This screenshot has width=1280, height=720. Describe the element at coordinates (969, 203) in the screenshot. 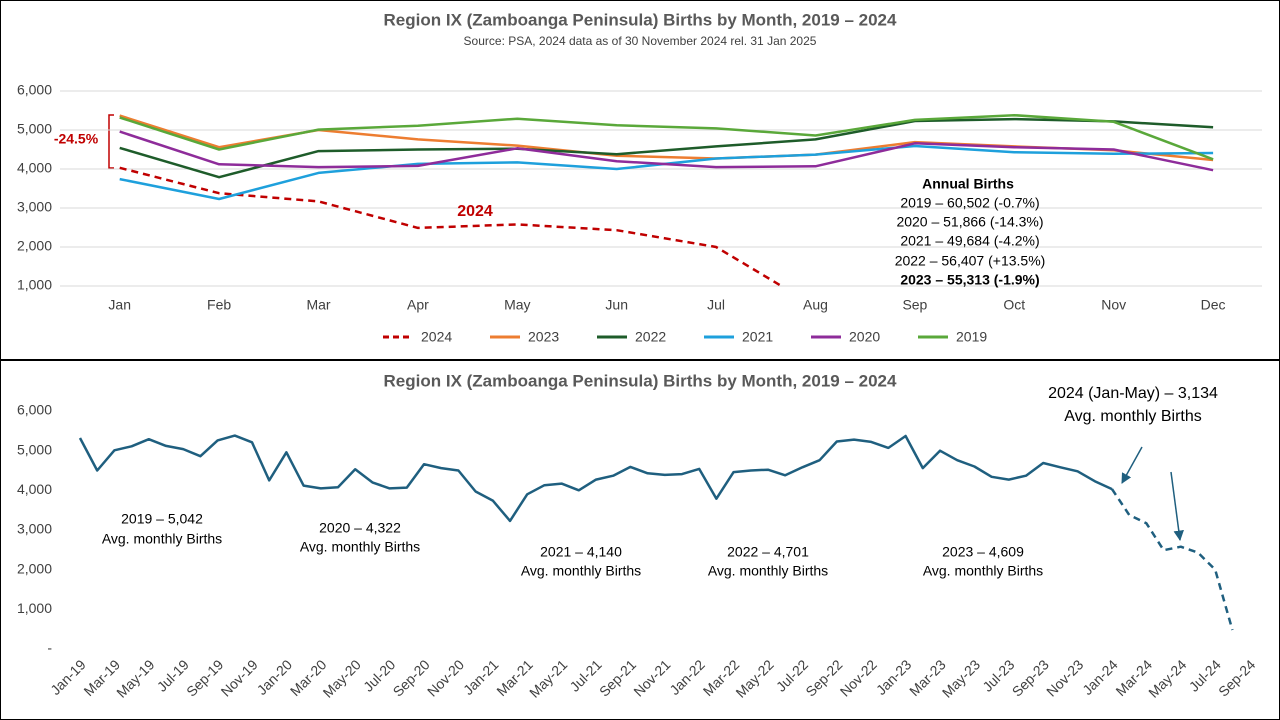

I see `annotation: 2019 – 60,502 (-0.7%)` at that location.